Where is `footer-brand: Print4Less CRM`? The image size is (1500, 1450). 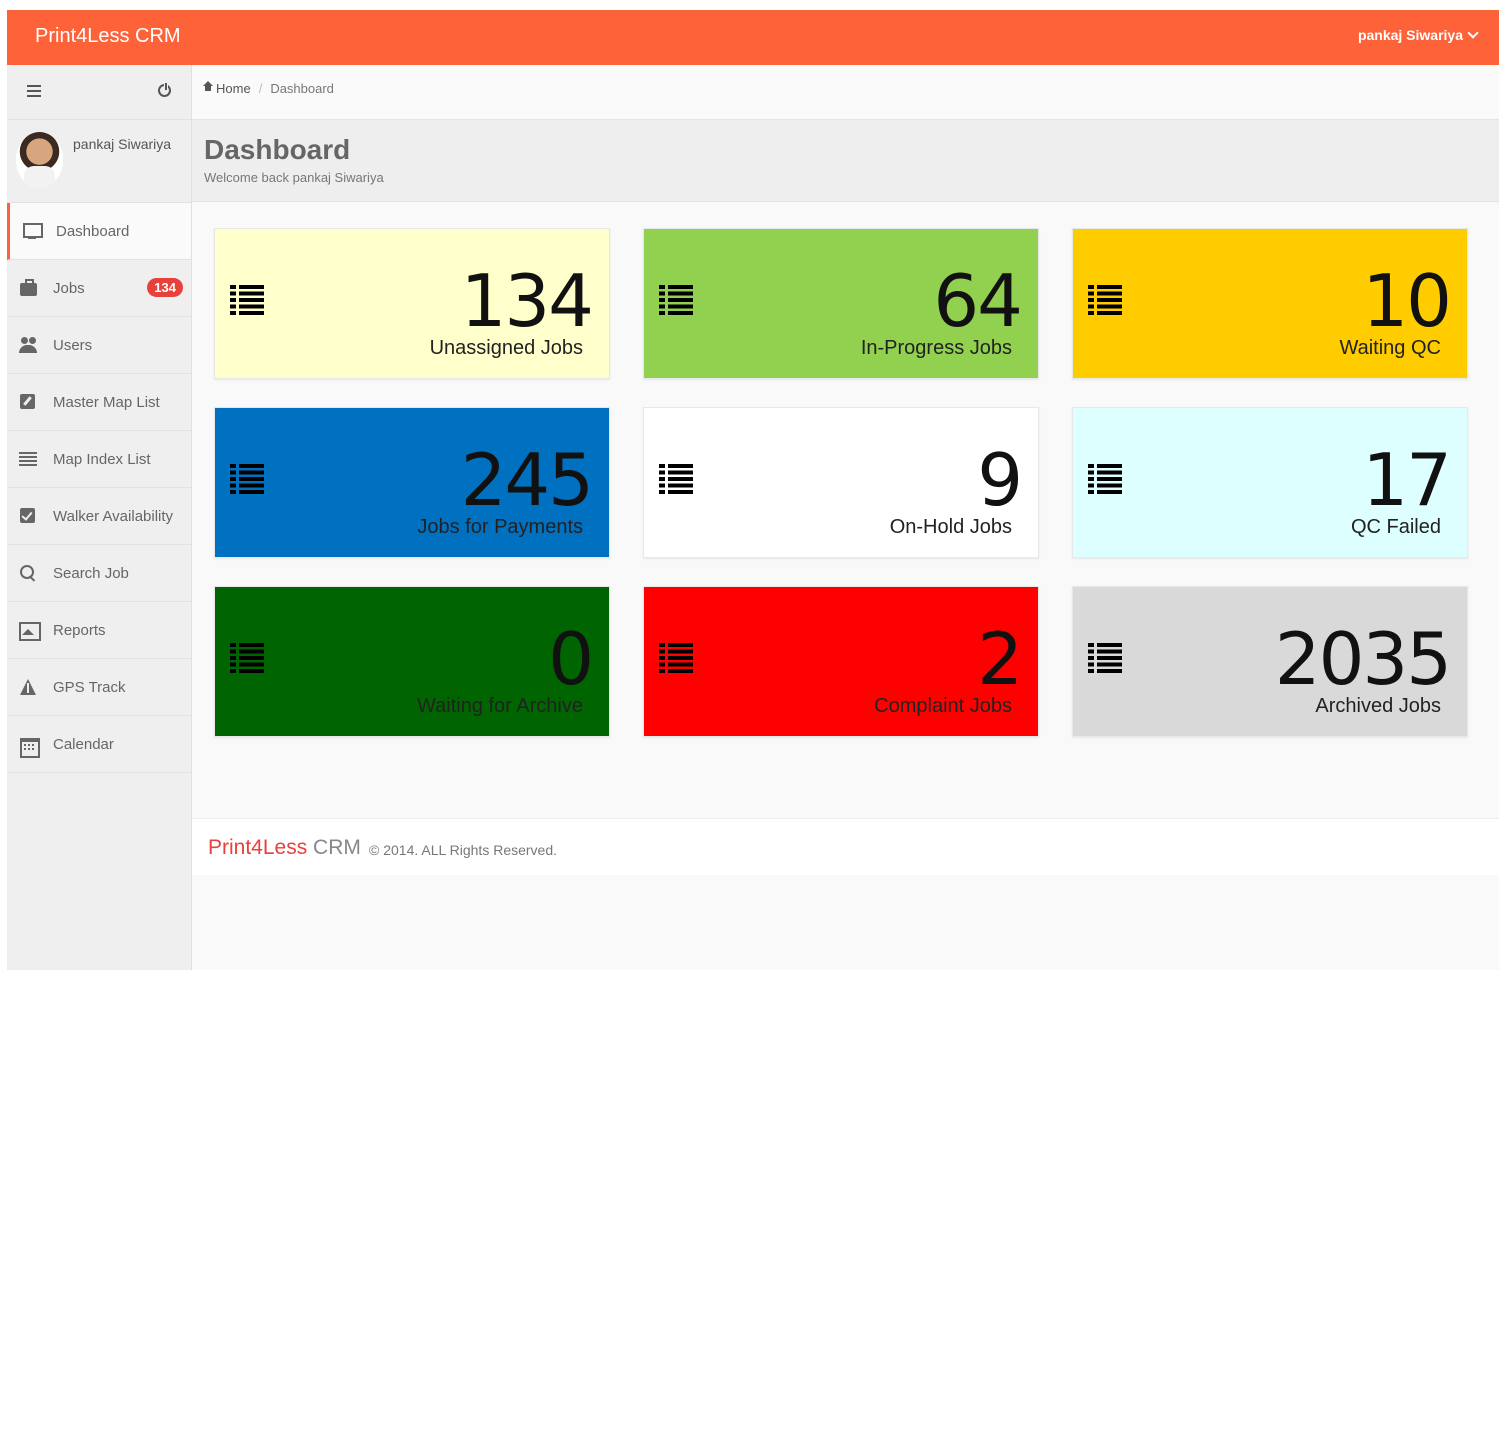 footer-brand: Print4Less CRM is located at coordinates (284, 848).